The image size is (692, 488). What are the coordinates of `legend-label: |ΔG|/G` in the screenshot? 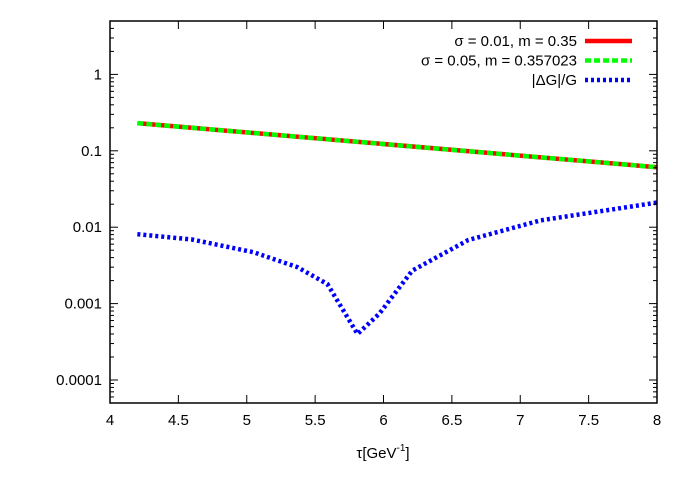 It's located at (554, 80).